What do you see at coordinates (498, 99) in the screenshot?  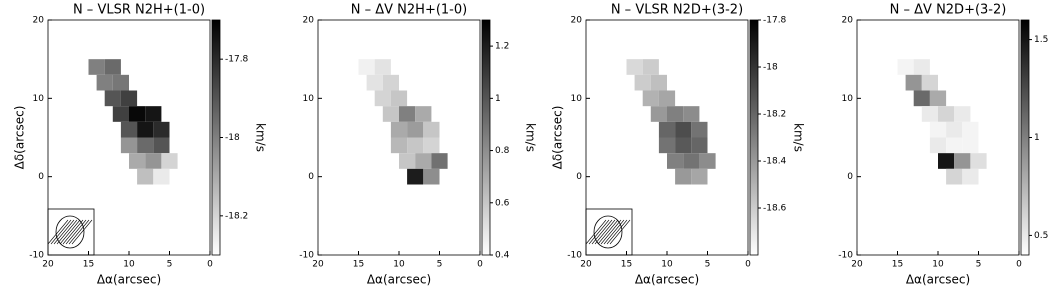 I see `colorbar-tick-label: 1` at bounding box center [498, 99].